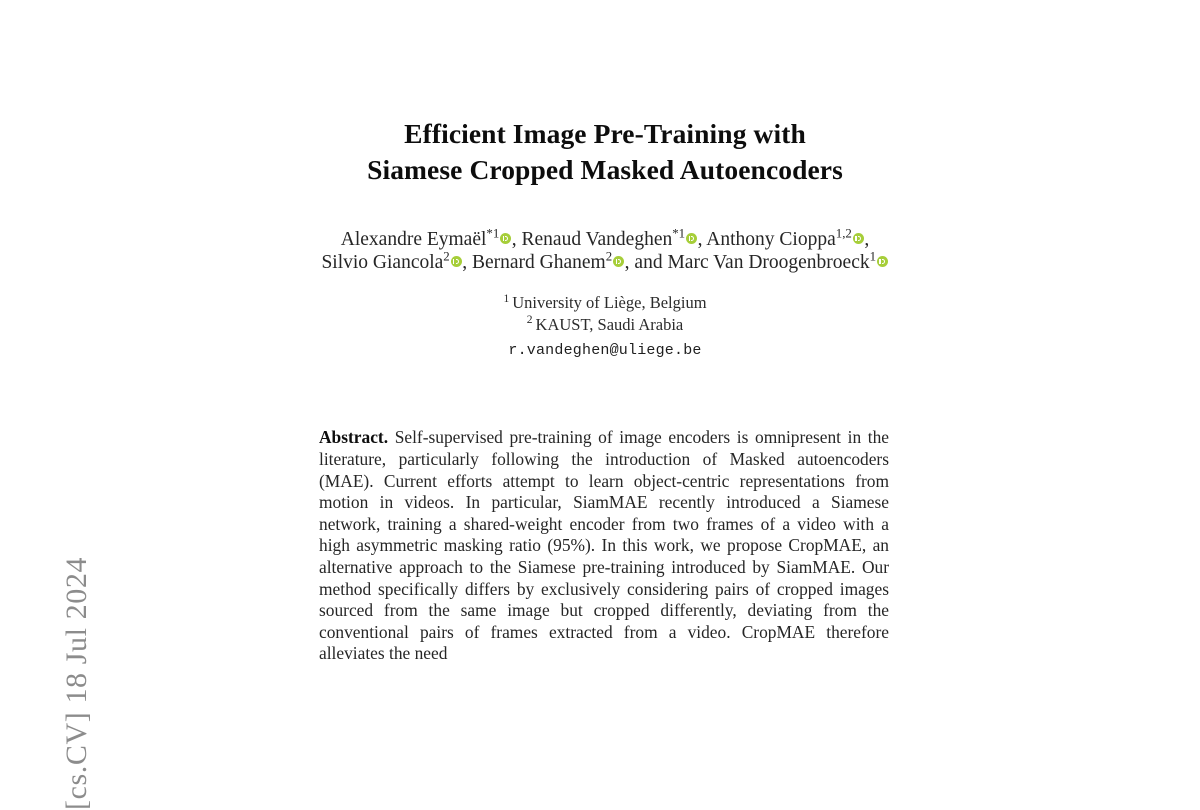  I want to click on affiliation-2: 2 KAUST, Saudi Arabia, so click(605, 325).